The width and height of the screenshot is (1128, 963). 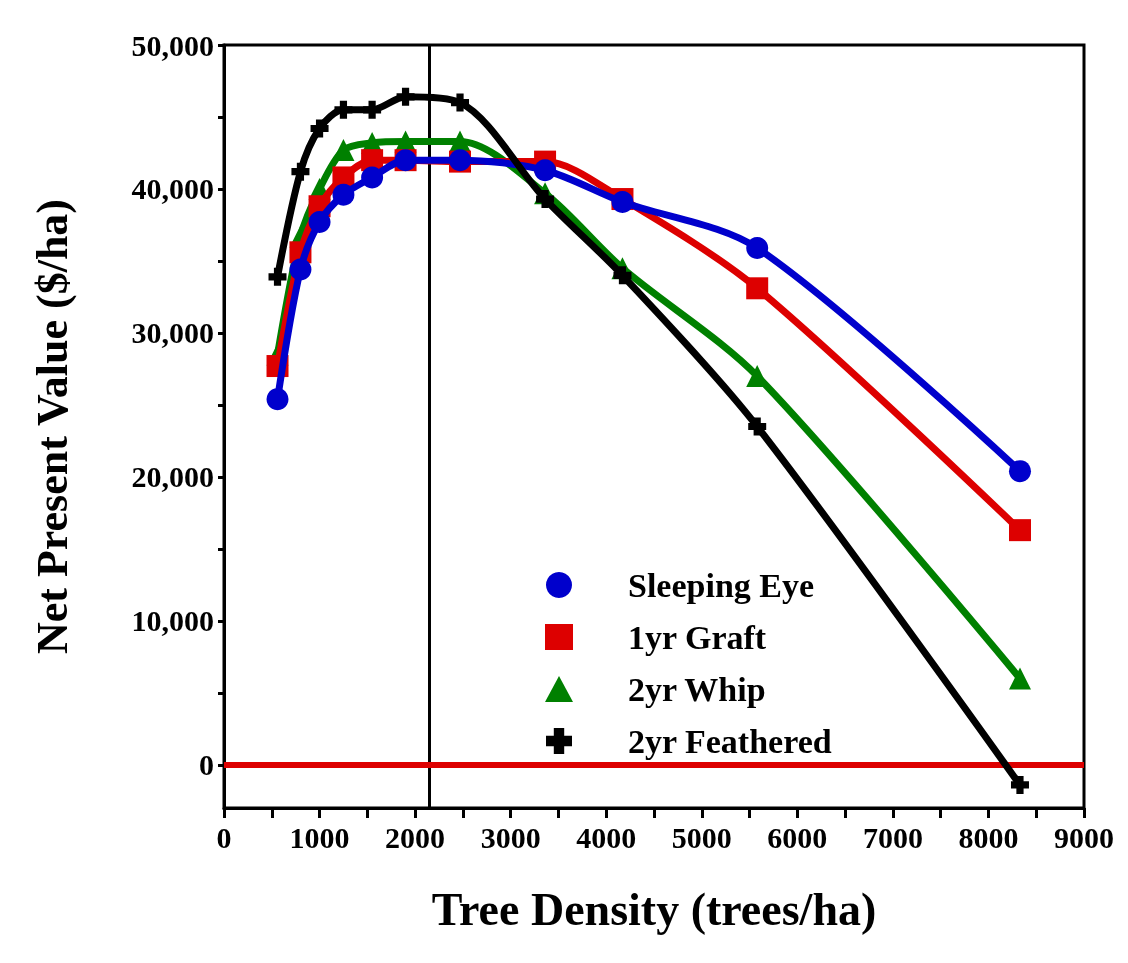 I want to click on legend-label: 1yr Graft, so click(x=697, y=637).